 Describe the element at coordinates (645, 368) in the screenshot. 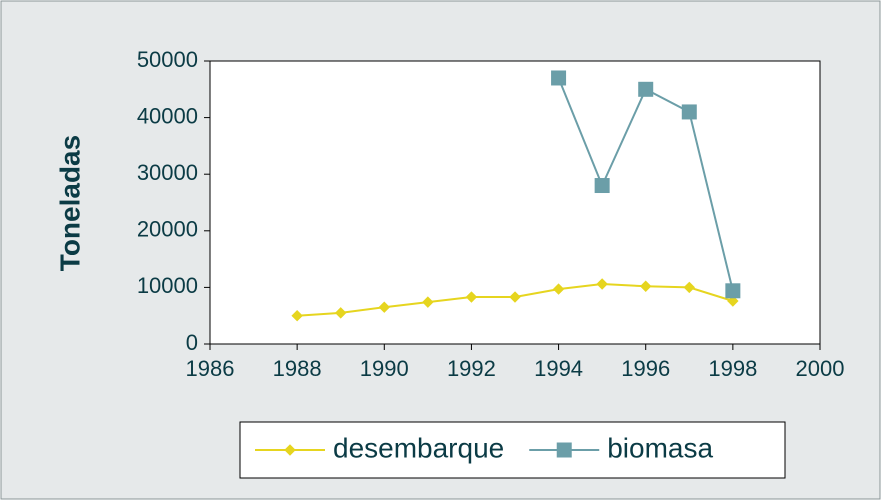

I see `x-tick-label: 1996` at that location.